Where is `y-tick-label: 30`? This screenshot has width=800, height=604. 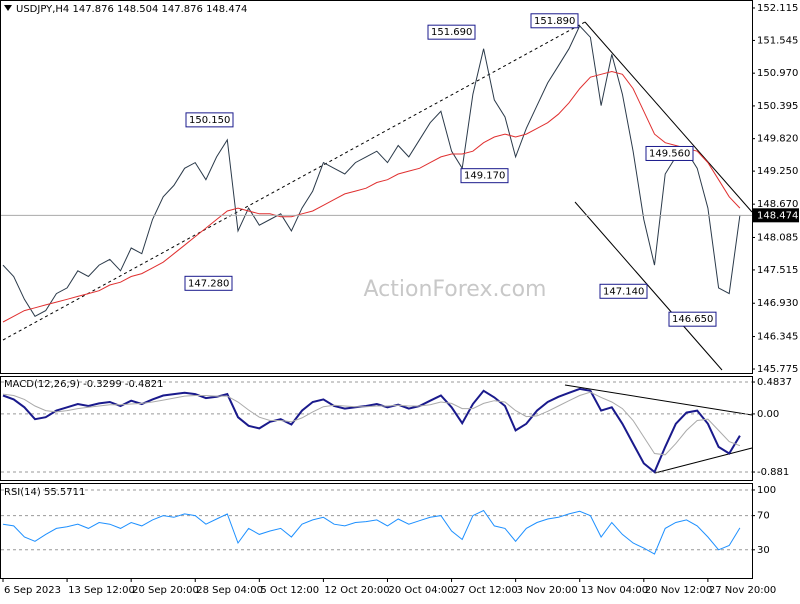 y-tick-label: 30 is located at coordinates (763, 550).